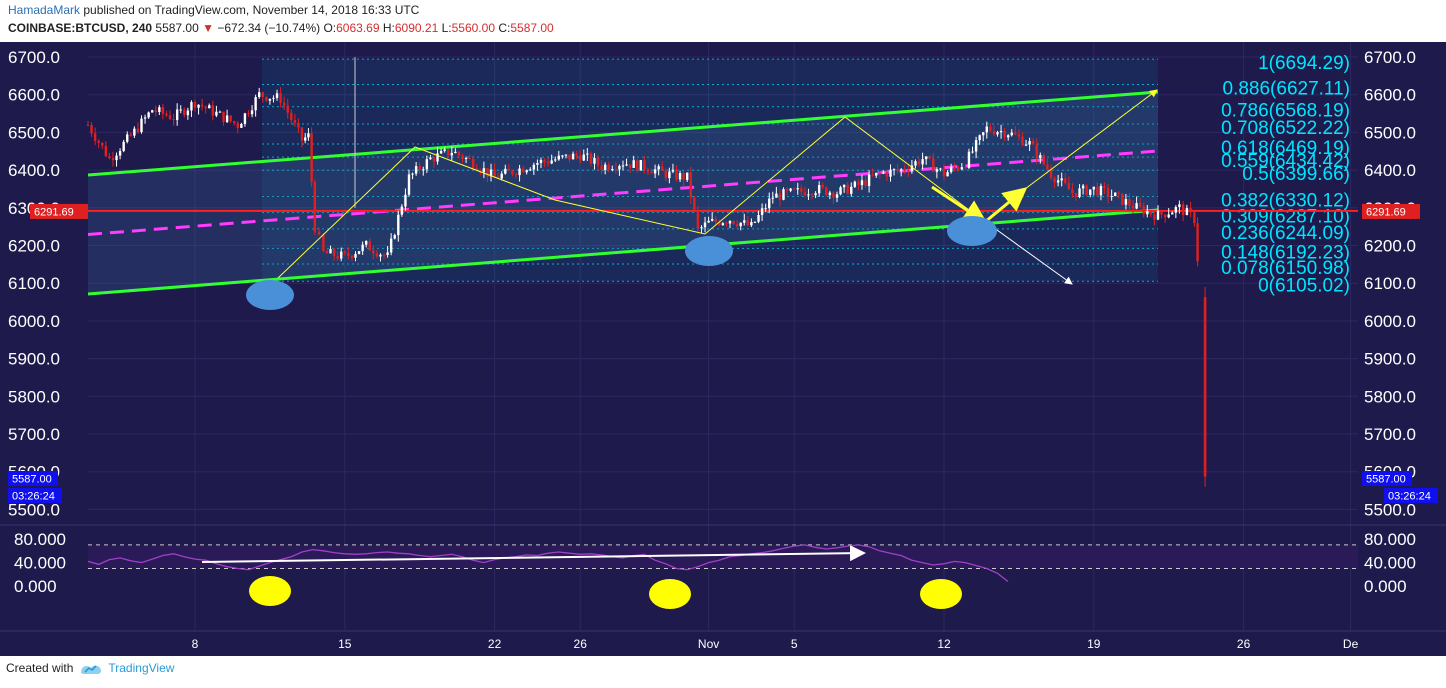 The width and height of the screenshot is (1446, 688). I want to click on low-label: L:, so click(446, 28).